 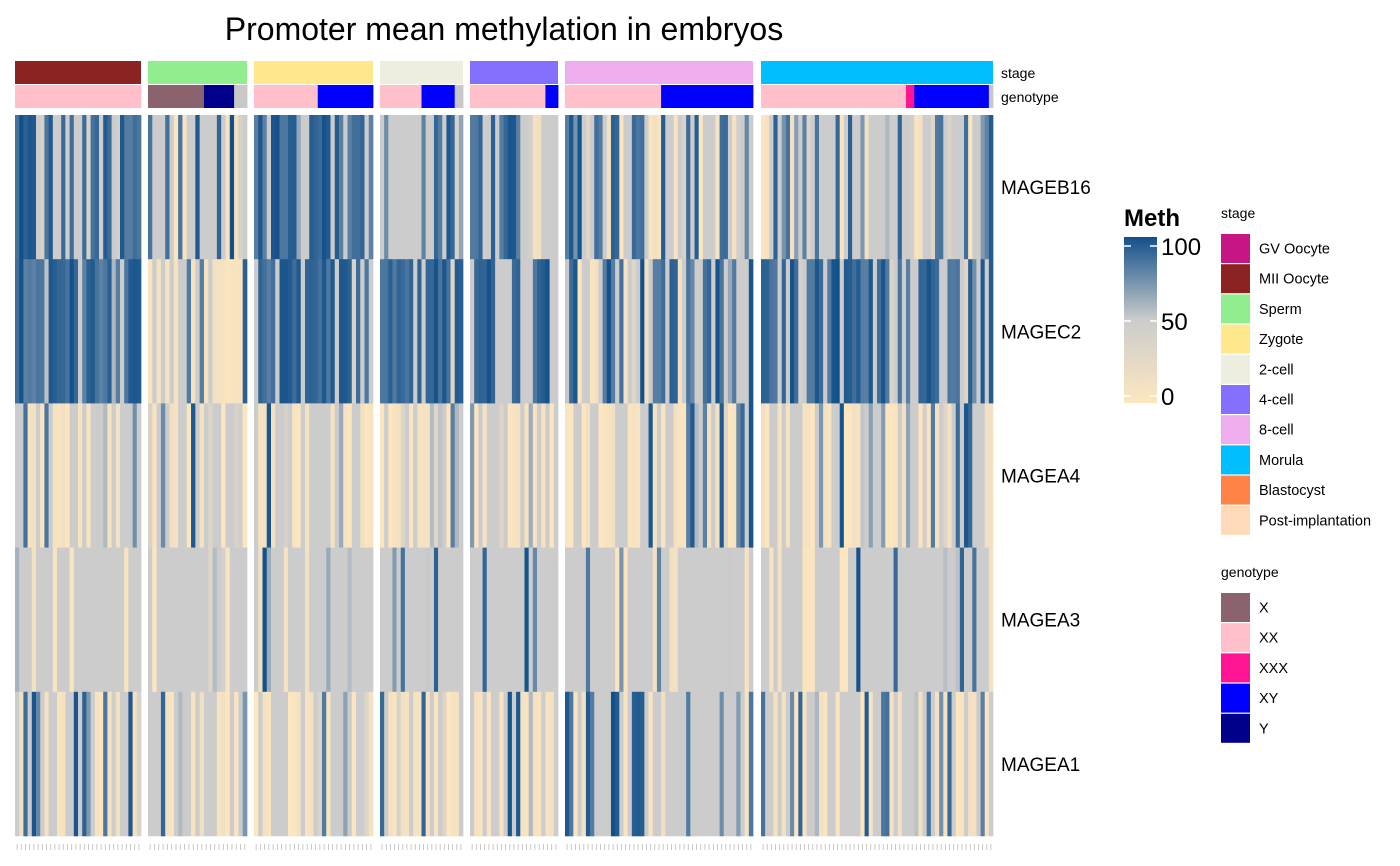 What do you see at coordinates (401, 96) in the screenshot?
I see `genotype-annotation-xx` at bounding box center [401, 96].